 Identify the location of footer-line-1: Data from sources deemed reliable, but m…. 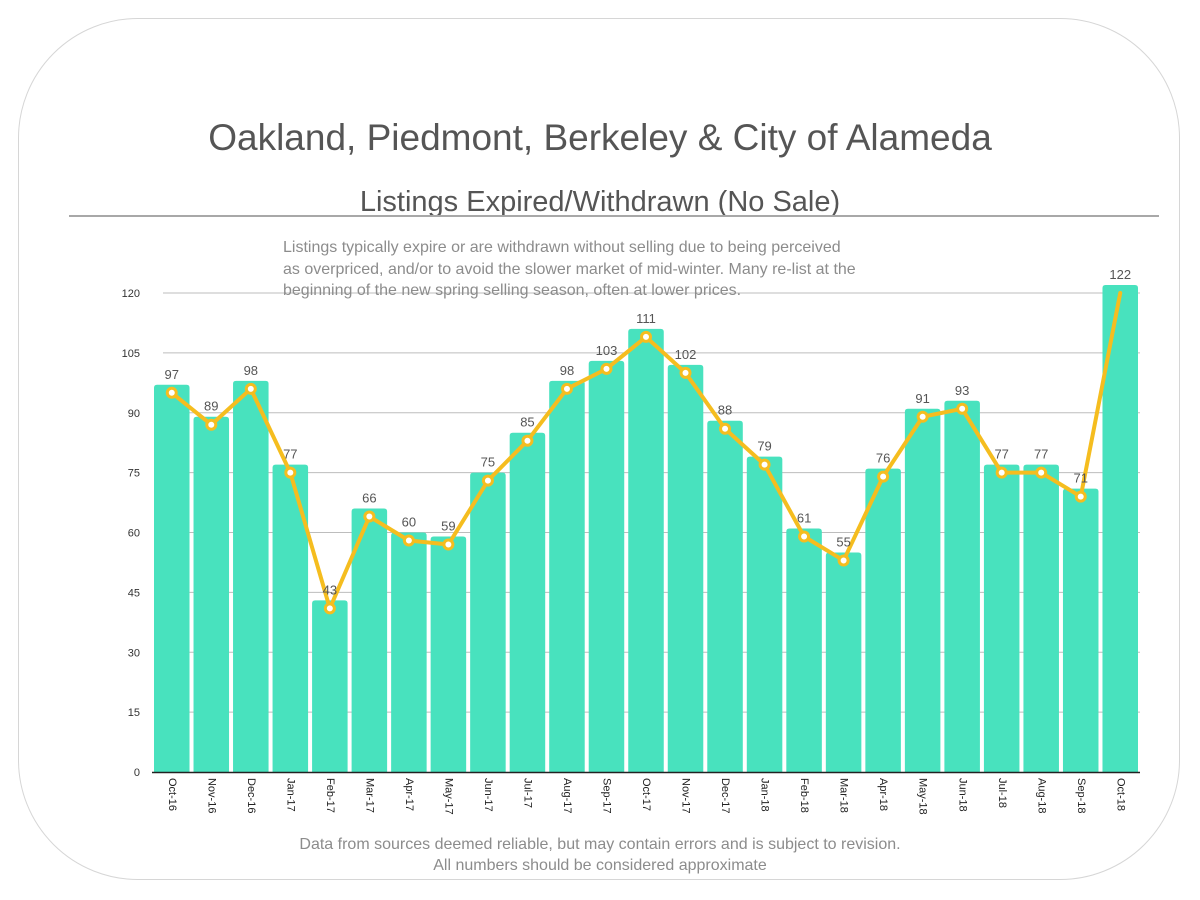
(600, 844).